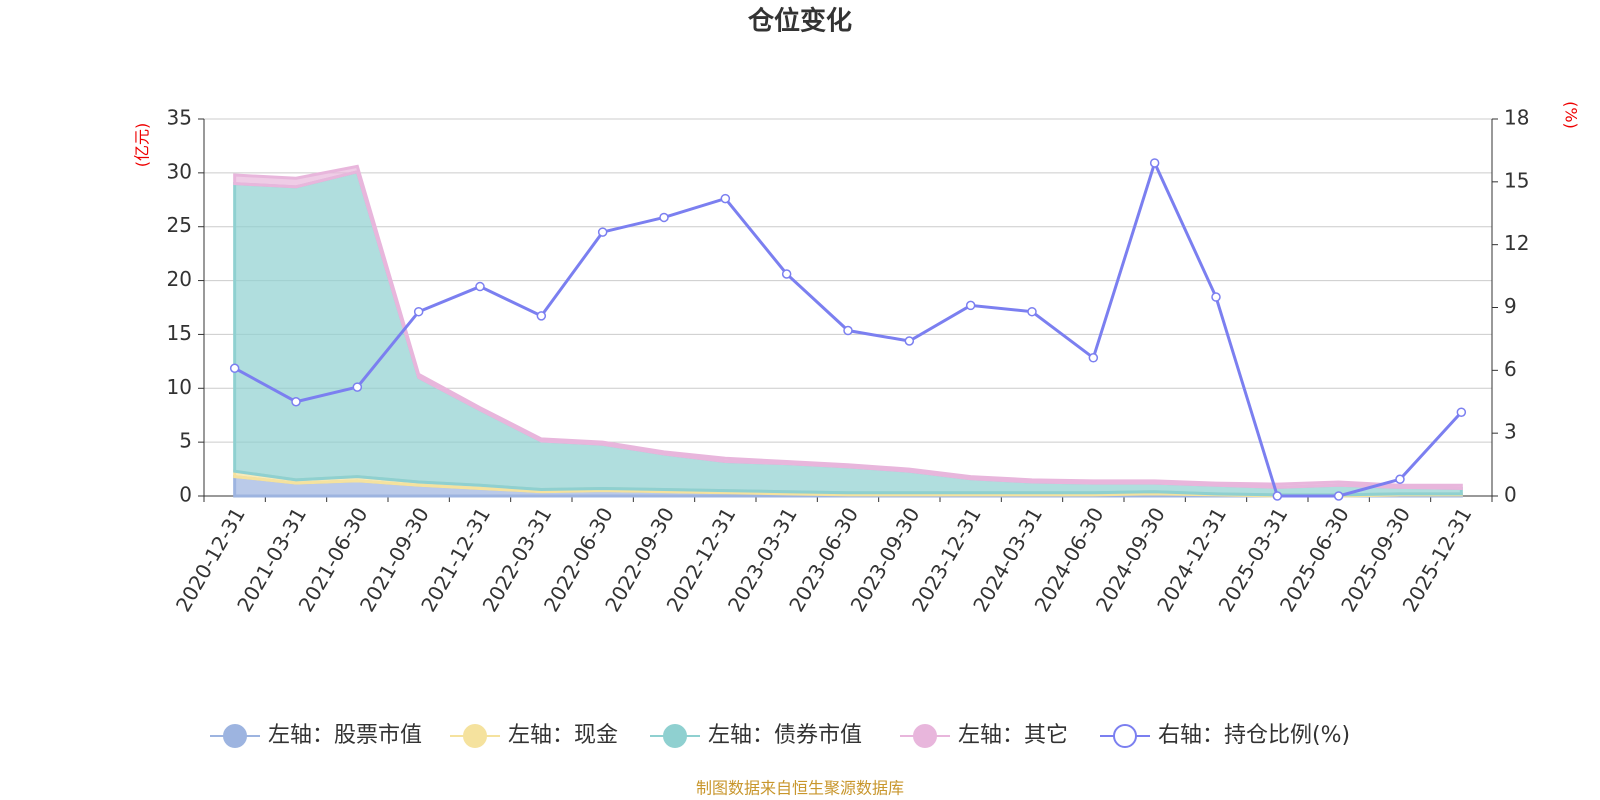 Image resolution: width=1600 pixels, height=800 pixels. Describe the element at coordinates (179, 118) in the screenshot. I see `y-tick-label: 35` at that location.